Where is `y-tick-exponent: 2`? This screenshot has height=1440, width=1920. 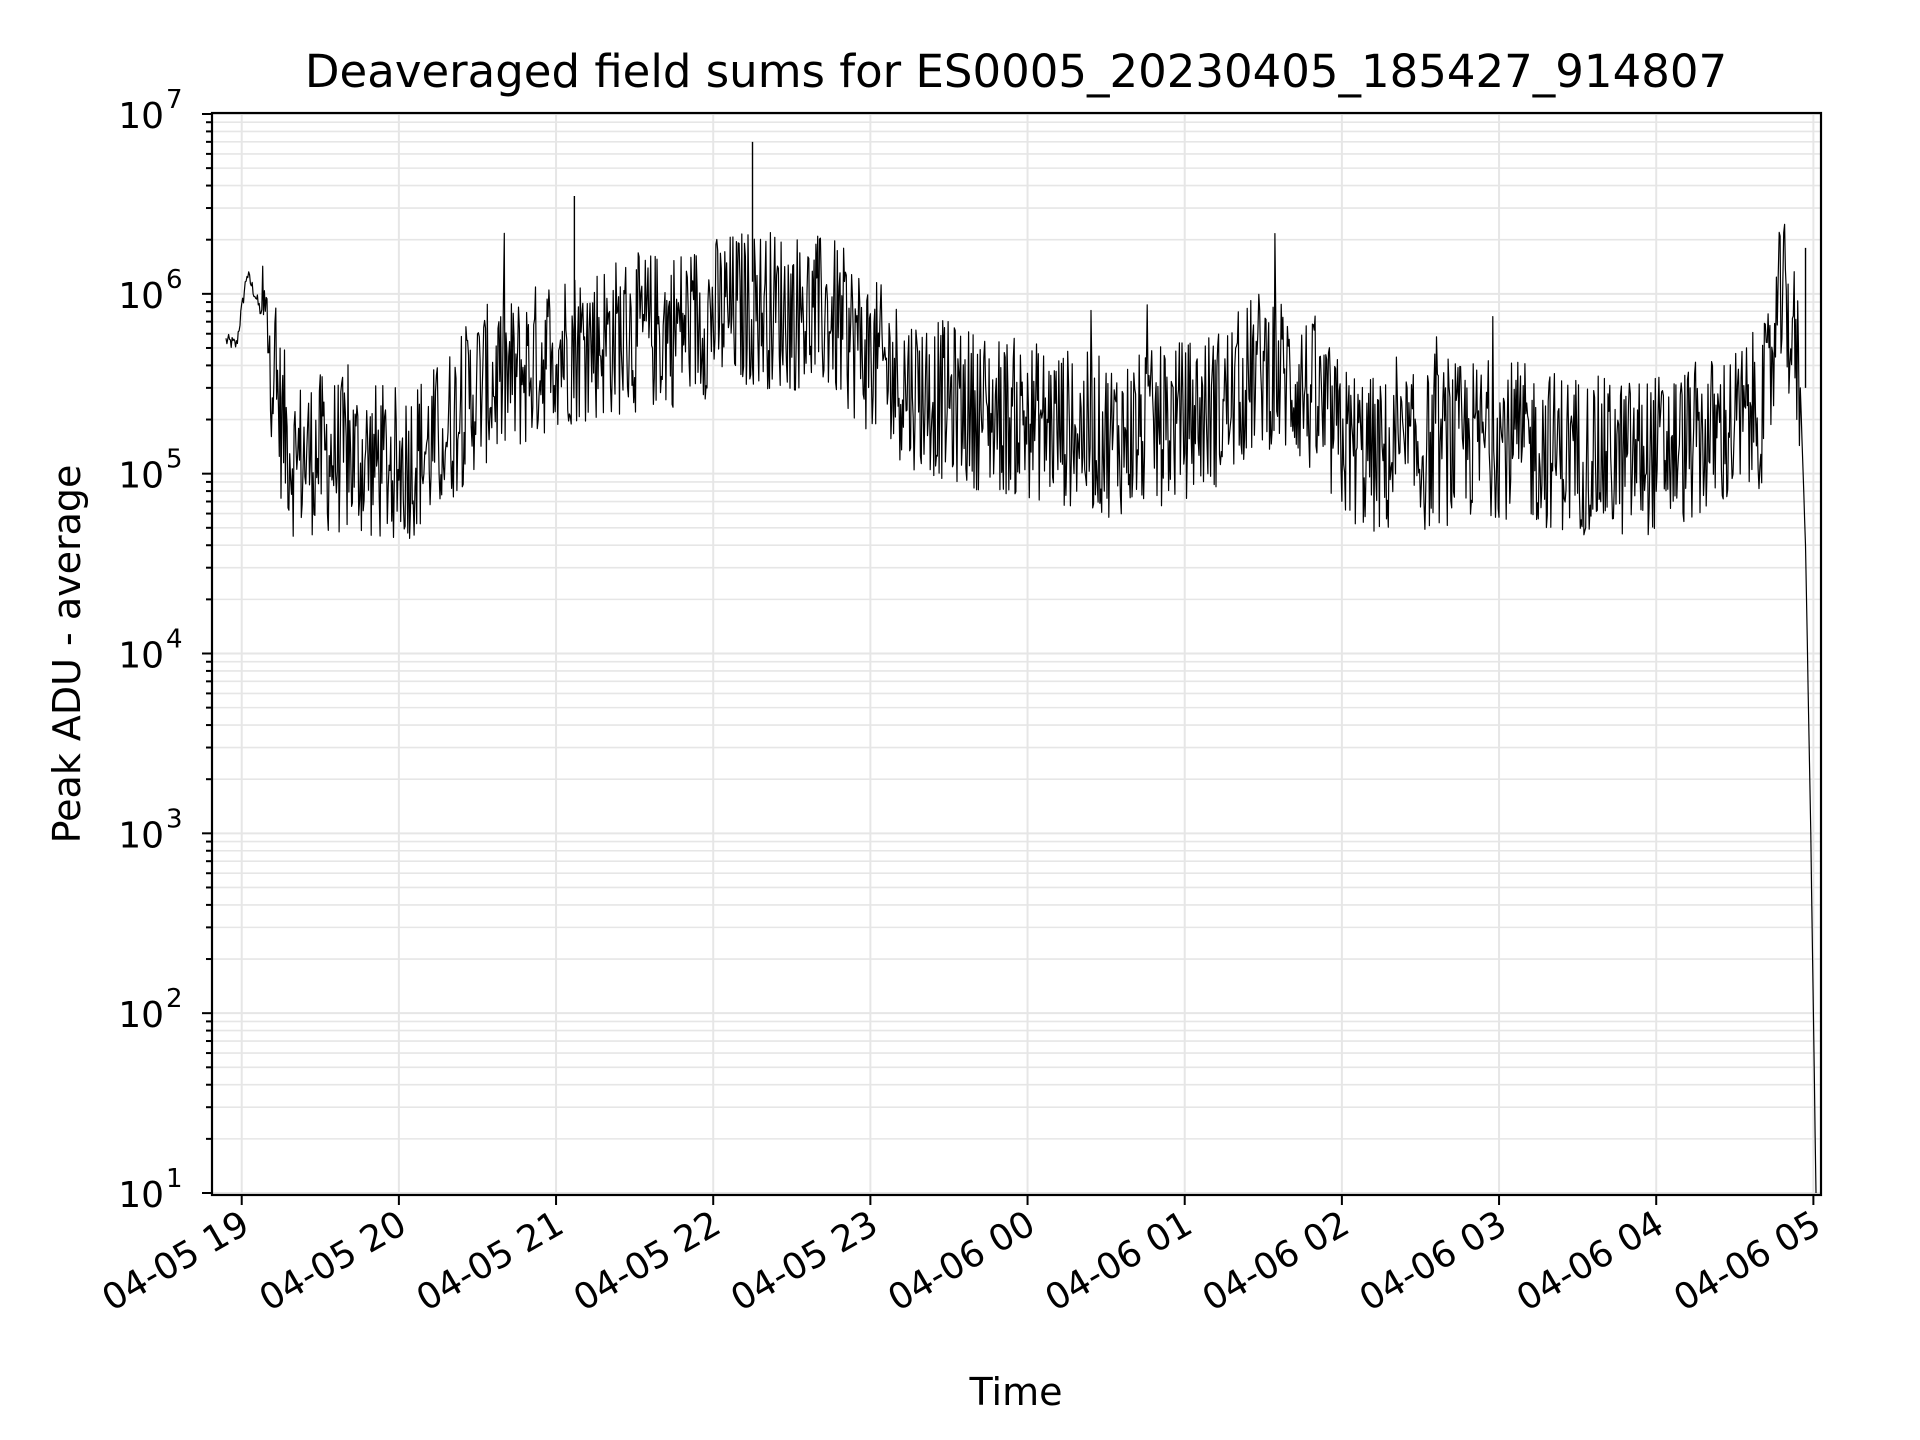
y-tick-exponent: 2 is located at coordinates (174, 999).